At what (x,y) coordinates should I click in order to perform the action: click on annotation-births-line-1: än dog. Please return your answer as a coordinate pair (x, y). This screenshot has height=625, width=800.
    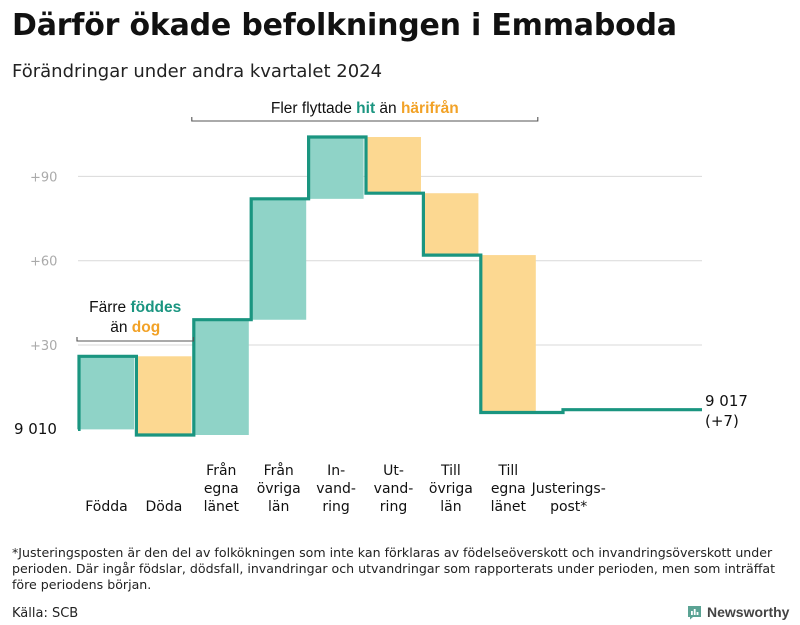
    Looking at the image, I should click on (135, 327).